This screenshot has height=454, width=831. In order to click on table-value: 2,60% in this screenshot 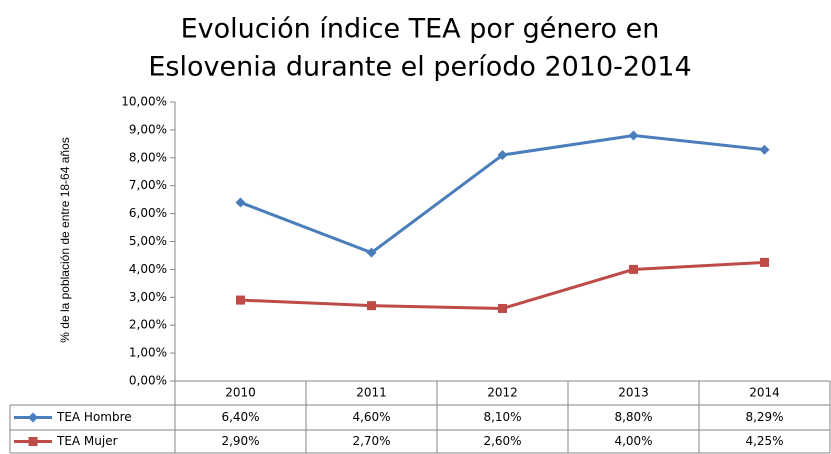, I will do `click(502, 441)`.